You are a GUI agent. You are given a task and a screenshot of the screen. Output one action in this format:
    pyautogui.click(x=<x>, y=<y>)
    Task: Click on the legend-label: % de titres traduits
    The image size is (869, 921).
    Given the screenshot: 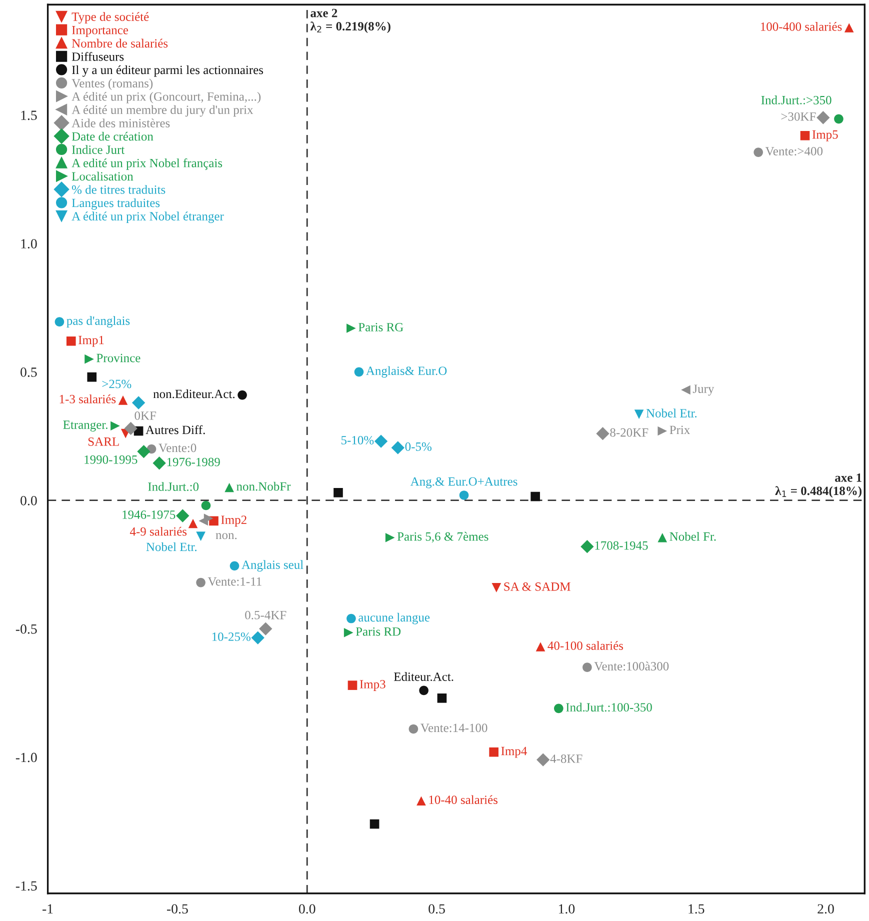 What is the action you would take?
    pyautogui.click(x=119, y=189)
    